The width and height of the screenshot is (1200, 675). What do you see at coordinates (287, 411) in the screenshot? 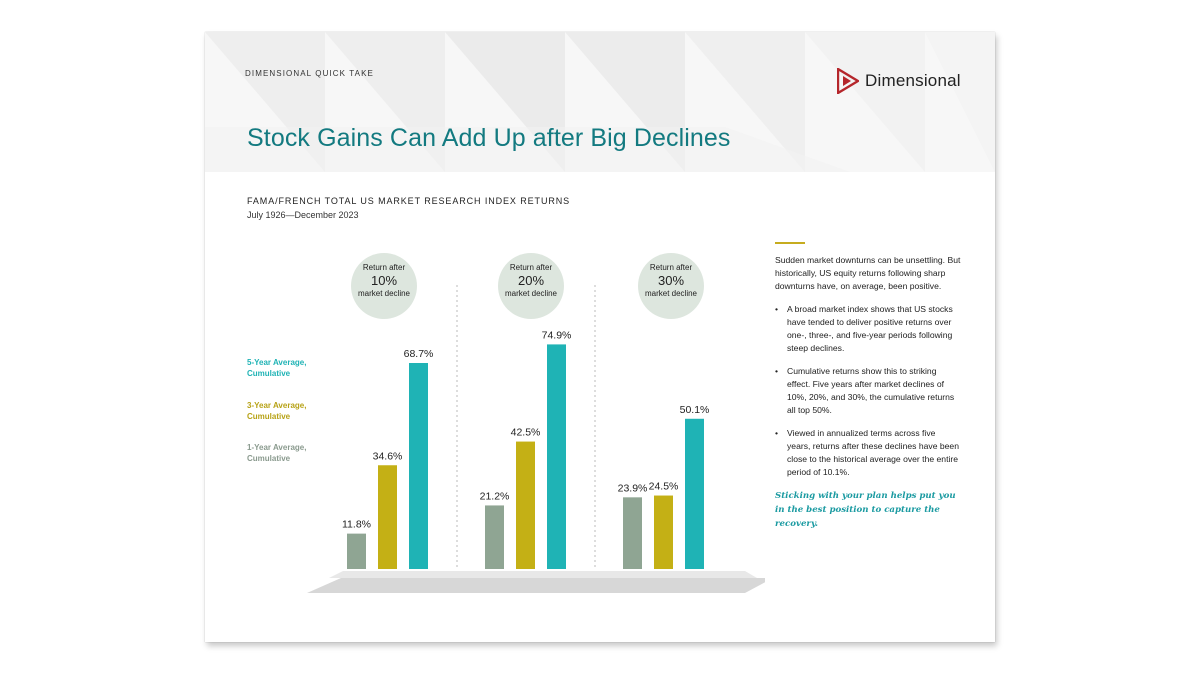
I see `legend-3-year: 3-Year Average, Cumulative` at bounding box center [287, 411].